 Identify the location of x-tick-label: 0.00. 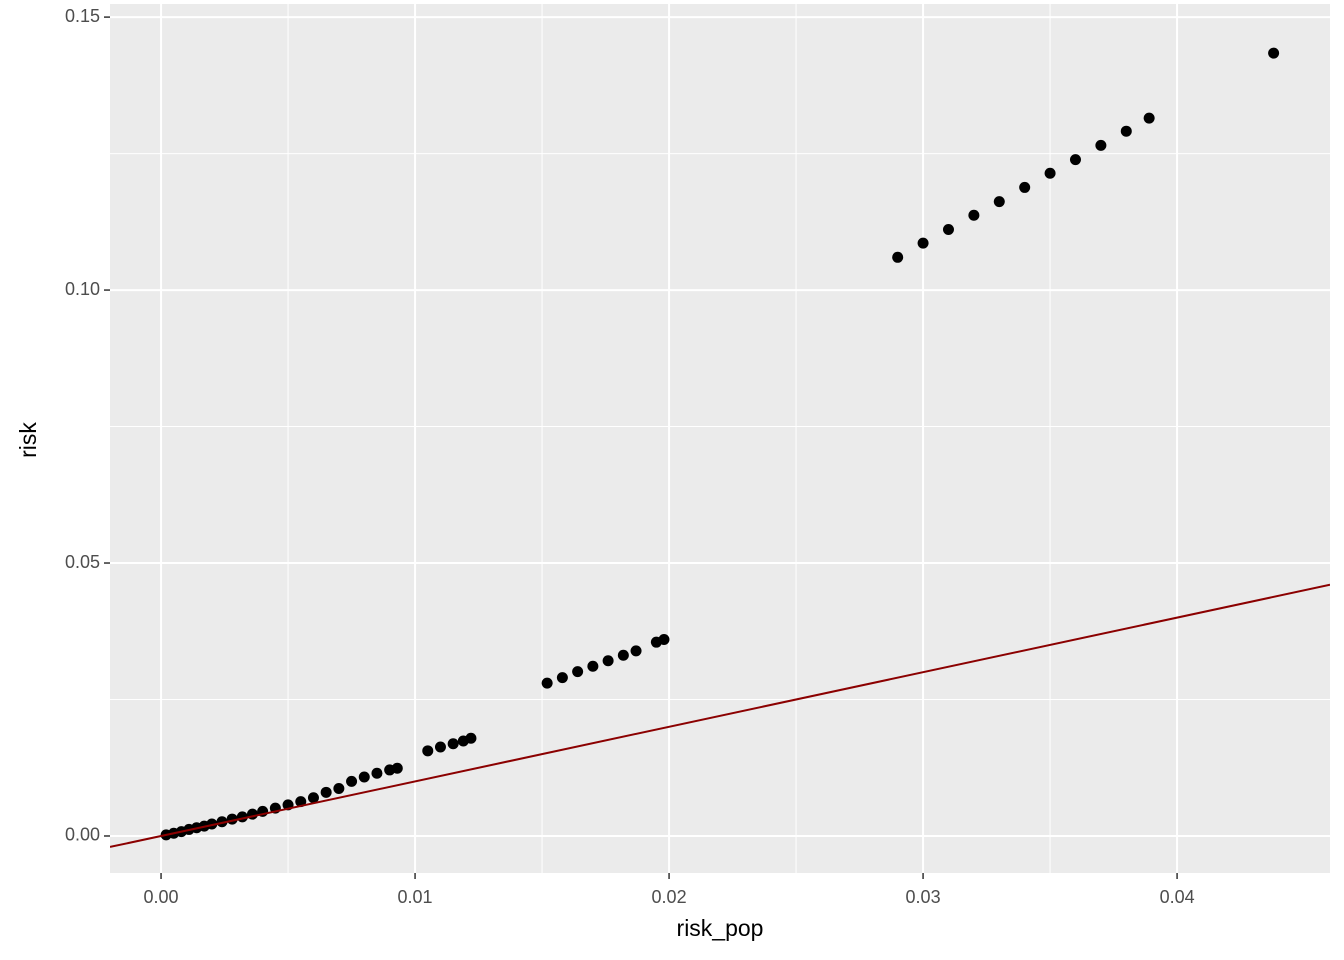
(161, 897).